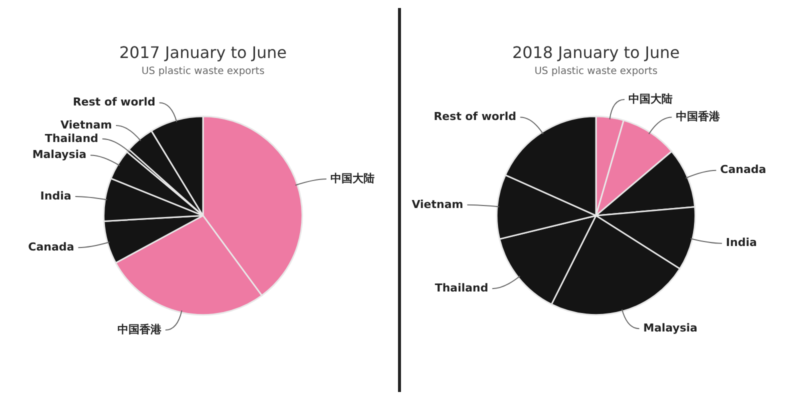  I want to click on chart-title: 2018 January to June, so click(596, 52).